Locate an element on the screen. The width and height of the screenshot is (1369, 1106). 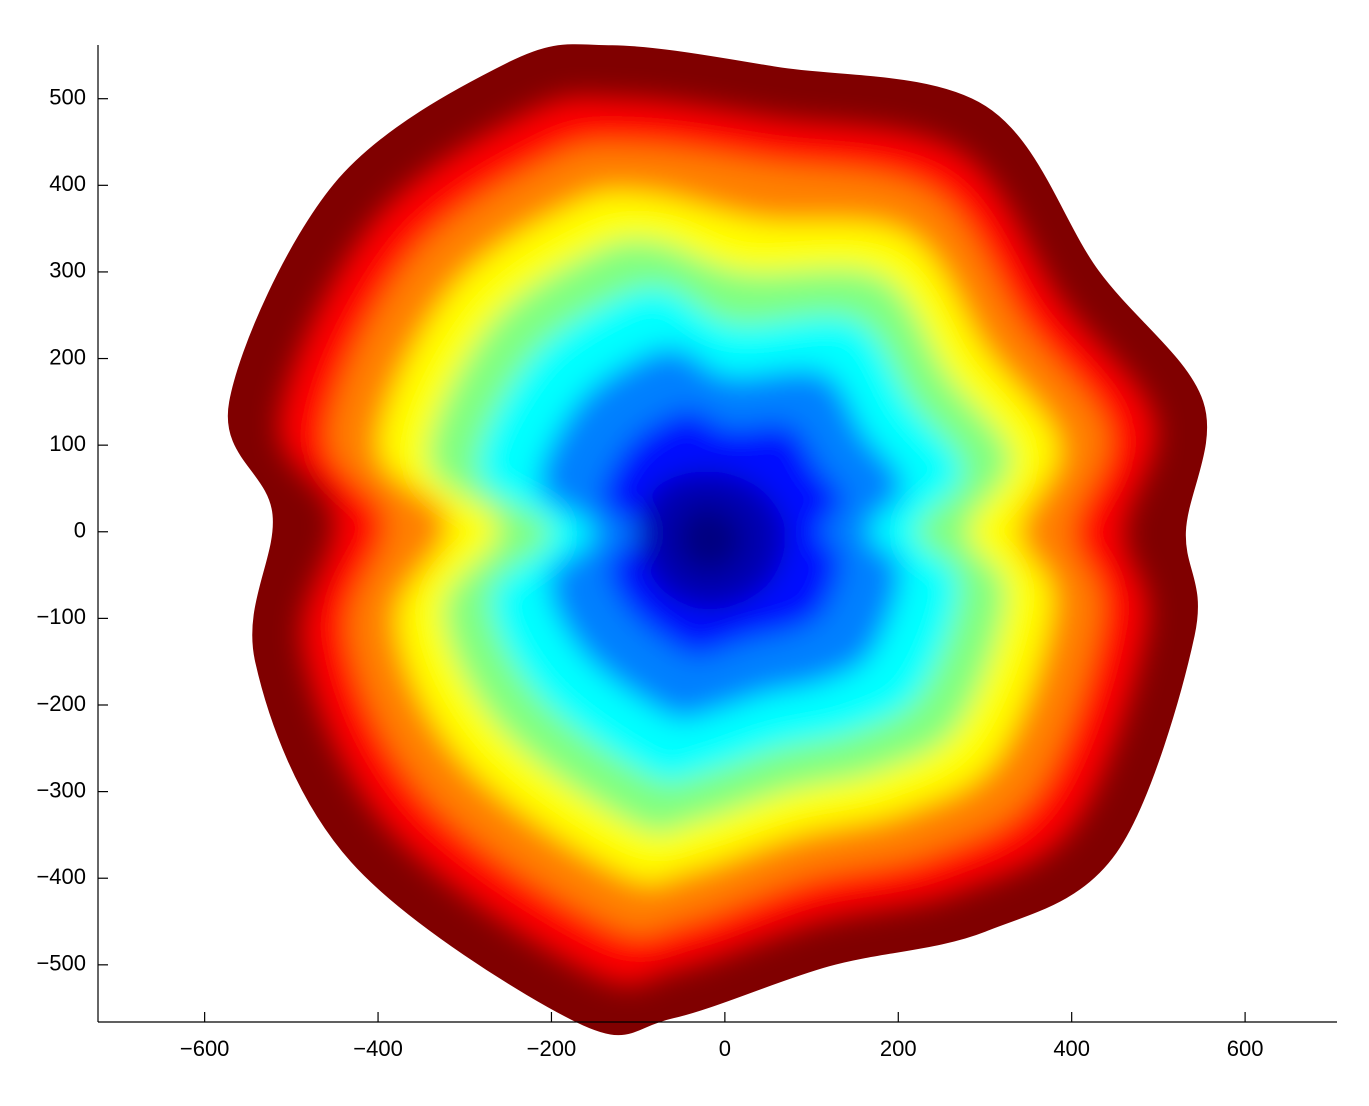
y-tick-label: 200 is located at coordinates (67, 356).